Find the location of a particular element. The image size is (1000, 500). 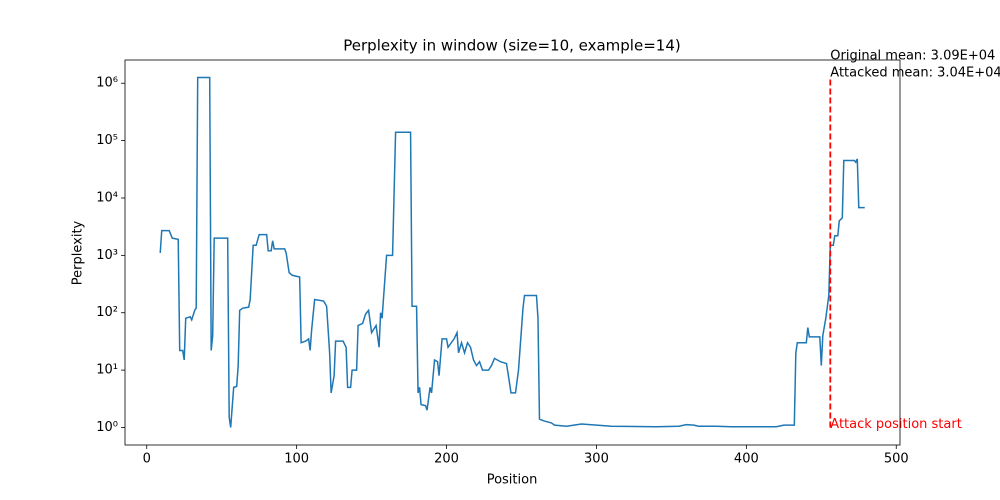

x-tick-label: 100 is located at coordinates (296, 459).